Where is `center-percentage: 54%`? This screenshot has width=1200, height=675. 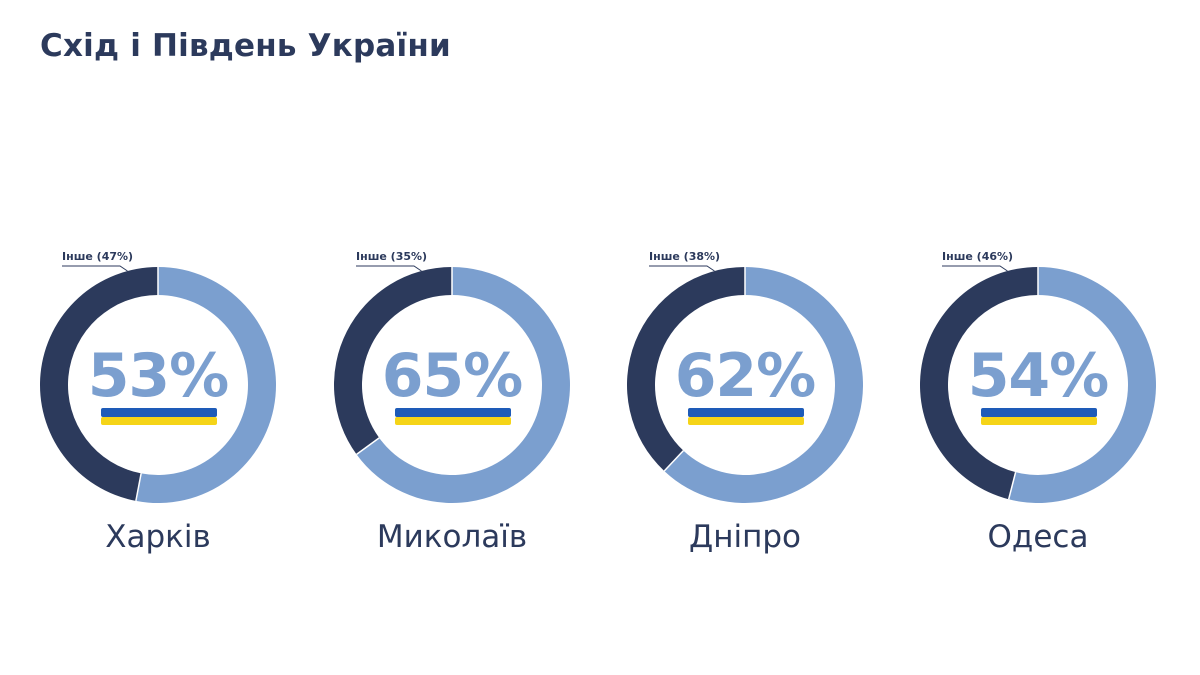 center-percentage: 54% is located at coordinates (1038, 376).